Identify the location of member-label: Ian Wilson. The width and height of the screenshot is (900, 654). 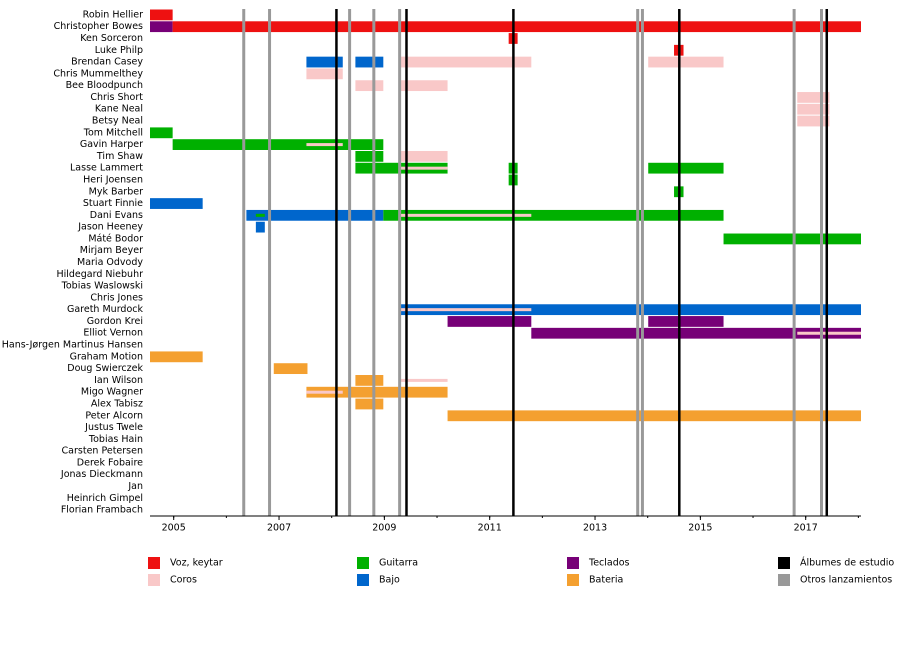
(118, 380).